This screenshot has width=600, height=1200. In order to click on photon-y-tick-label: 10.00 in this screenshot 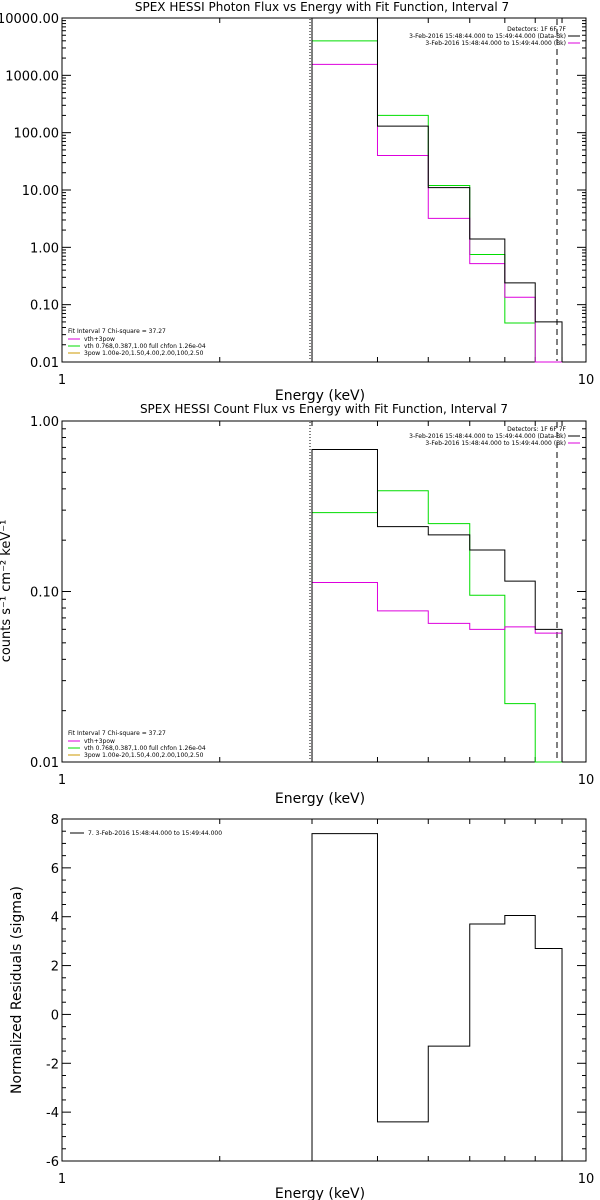, I will do `click(40, 191)`.